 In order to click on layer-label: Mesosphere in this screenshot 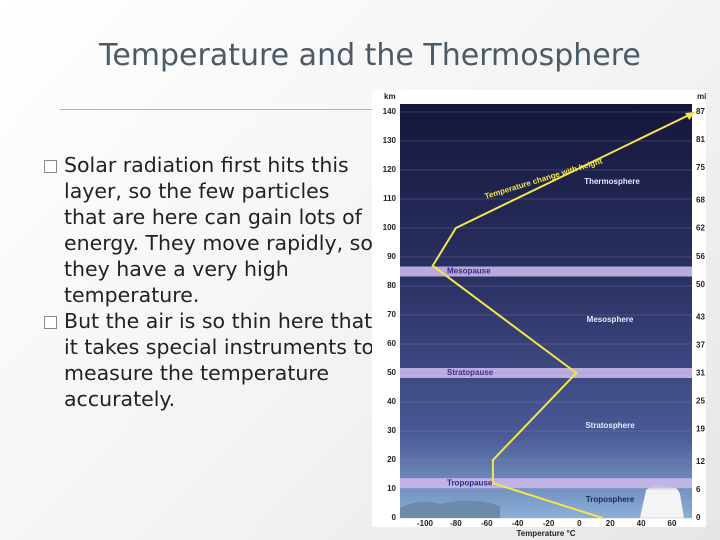, I will do `click(610, 319)`.